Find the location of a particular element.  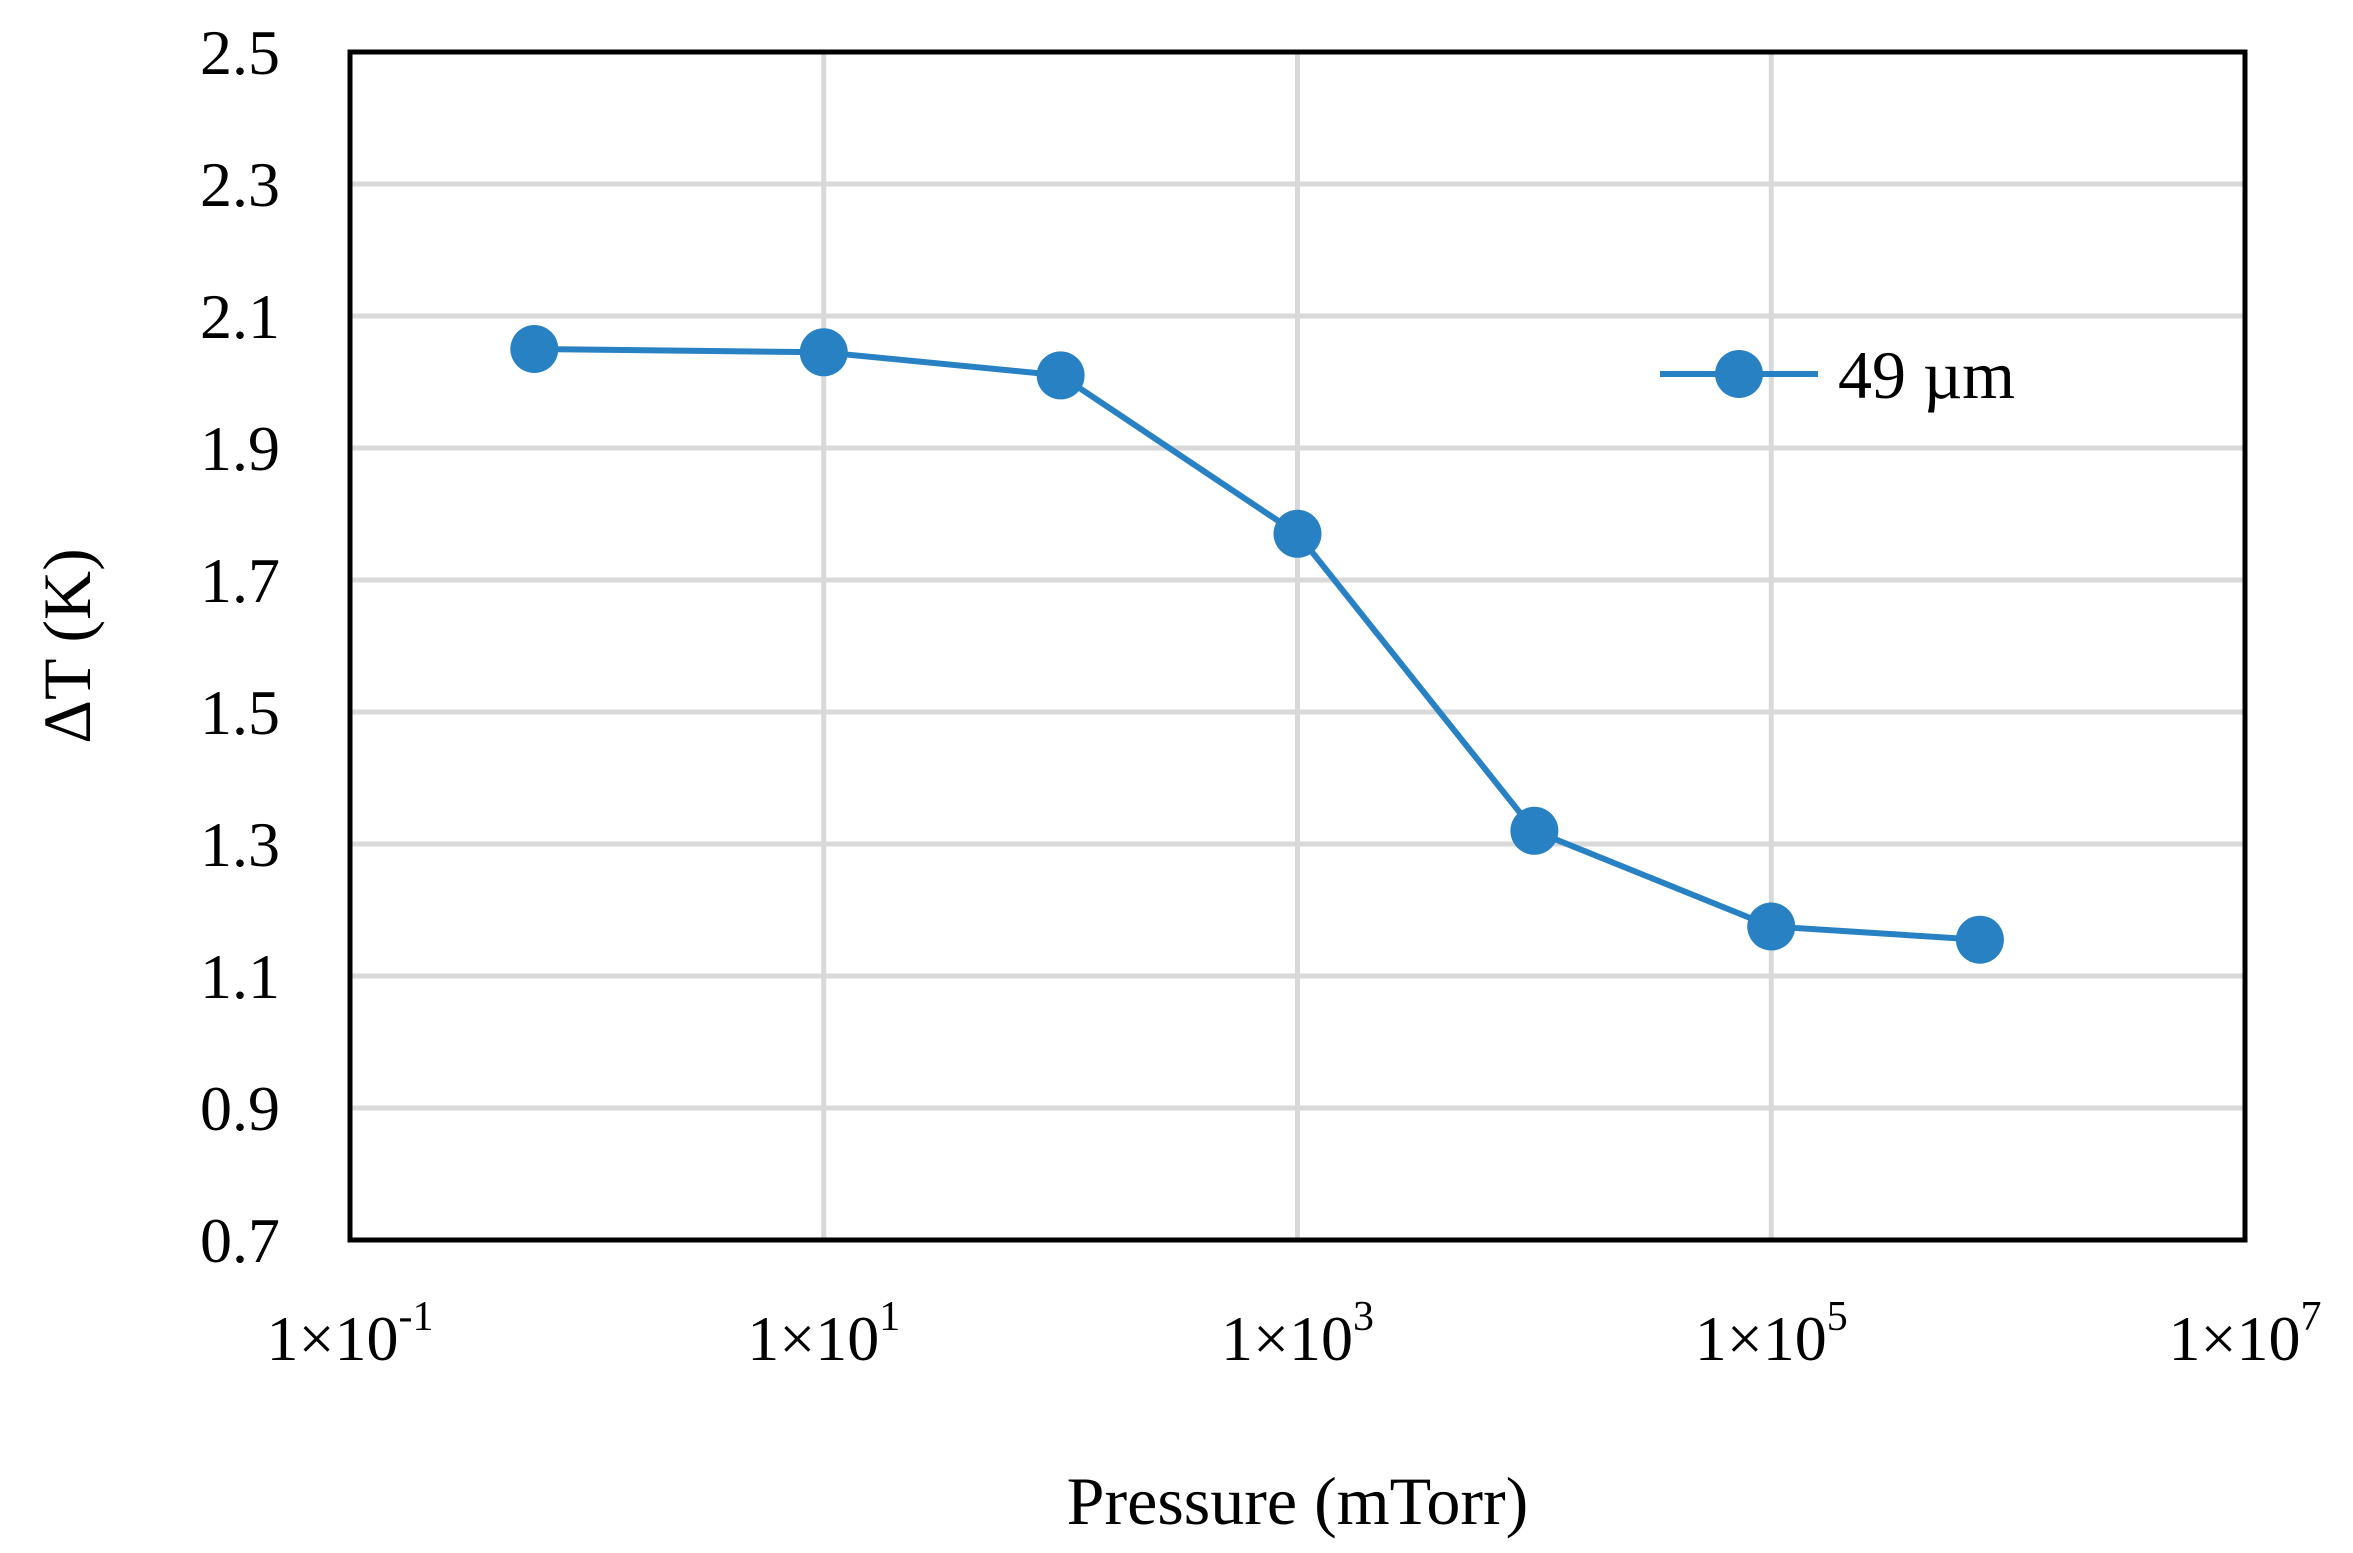

y-tick-label: 2.1 is located at coordinates (240, 316).